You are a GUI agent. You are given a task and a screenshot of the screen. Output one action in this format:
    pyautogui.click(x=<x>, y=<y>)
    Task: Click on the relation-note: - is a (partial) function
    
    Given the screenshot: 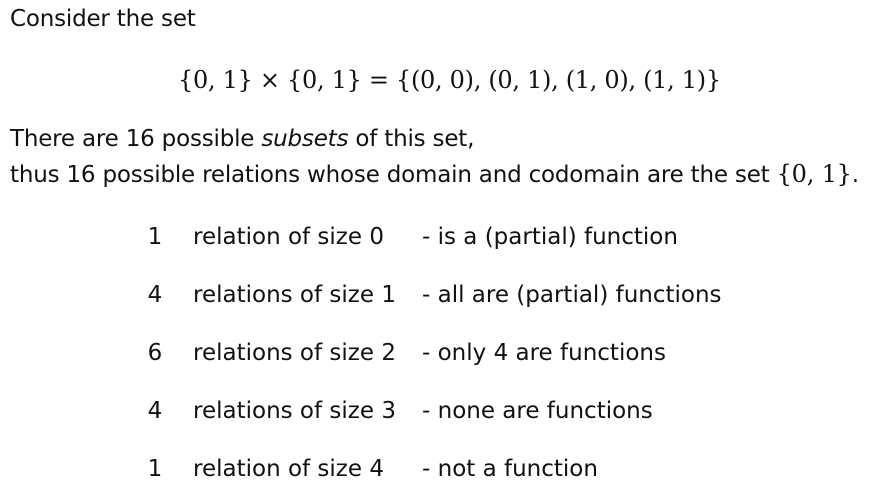 What is the action you would take?
    pyautogui.click(x=550, y=237)
    